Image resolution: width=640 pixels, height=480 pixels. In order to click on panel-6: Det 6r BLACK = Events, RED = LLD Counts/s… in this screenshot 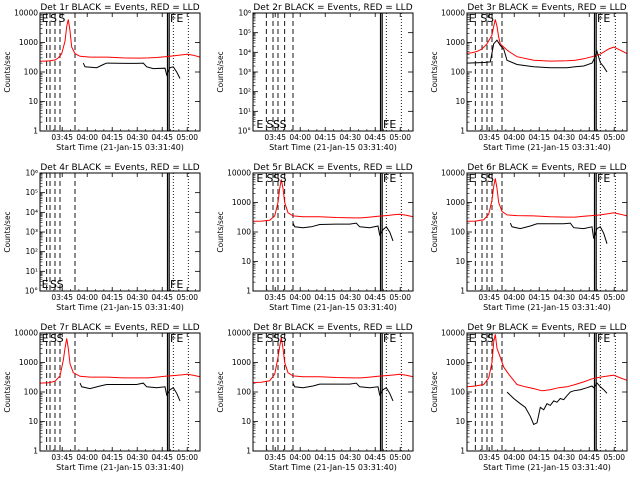, I will do `click(529, 237)`.